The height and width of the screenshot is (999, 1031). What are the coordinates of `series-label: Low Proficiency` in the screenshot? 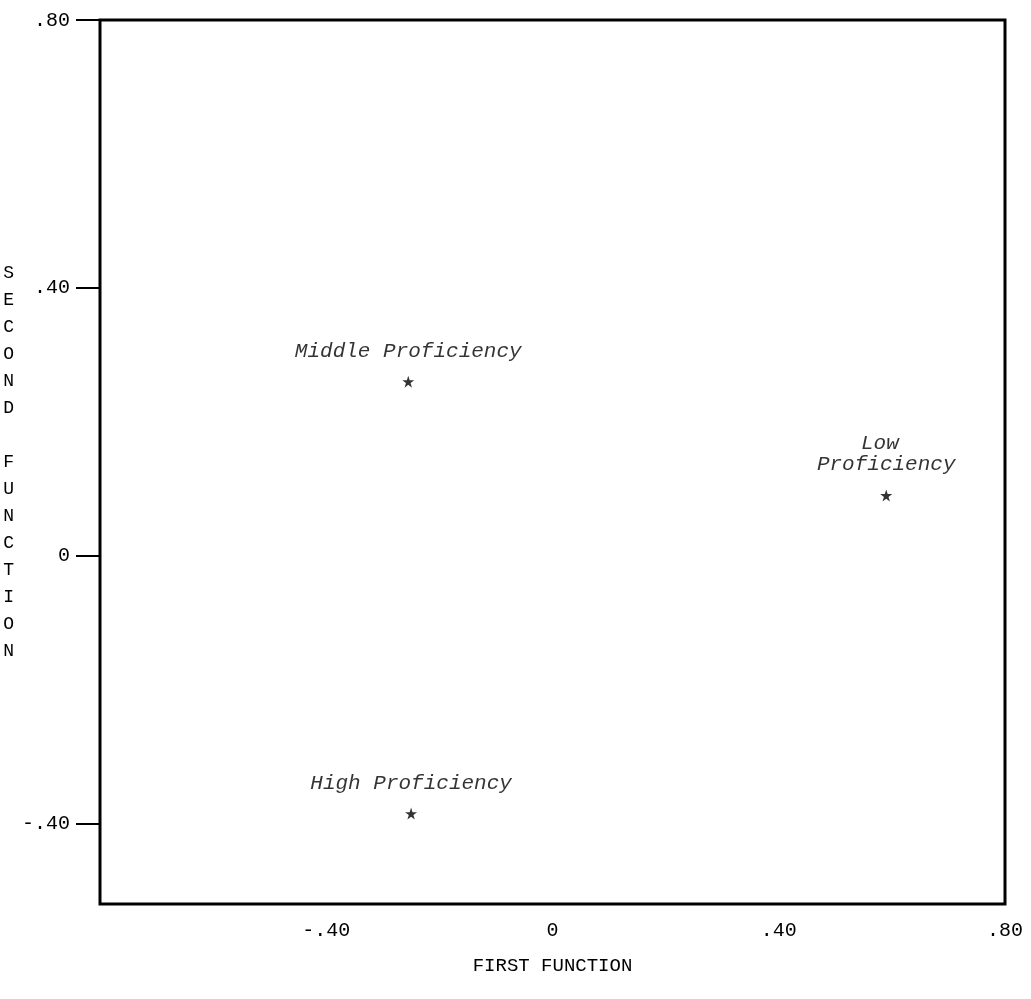 It's located at (886, 454).